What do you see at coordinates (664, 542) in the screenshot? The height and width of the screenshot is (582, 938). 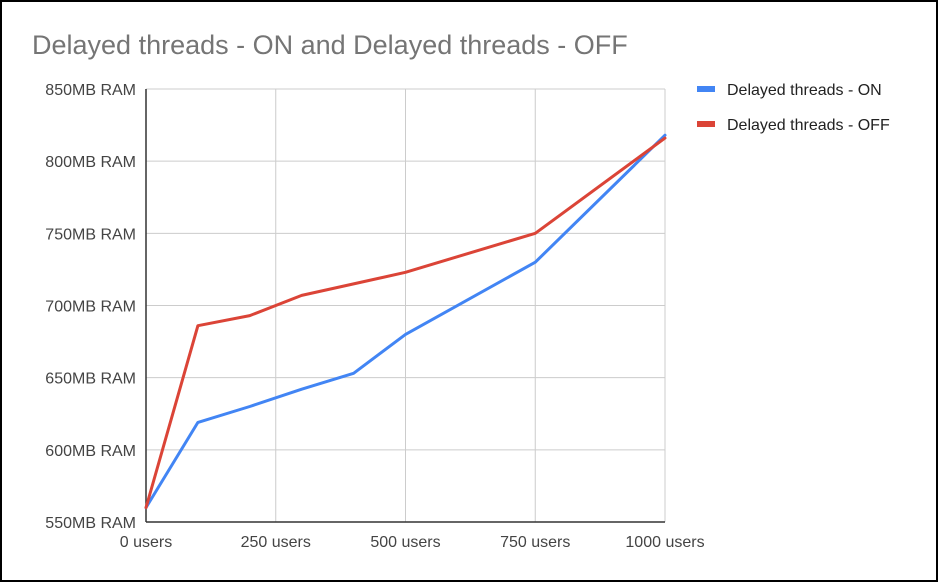 I see `x-tick-label: 1000 users` at bounding box center [664, 542].